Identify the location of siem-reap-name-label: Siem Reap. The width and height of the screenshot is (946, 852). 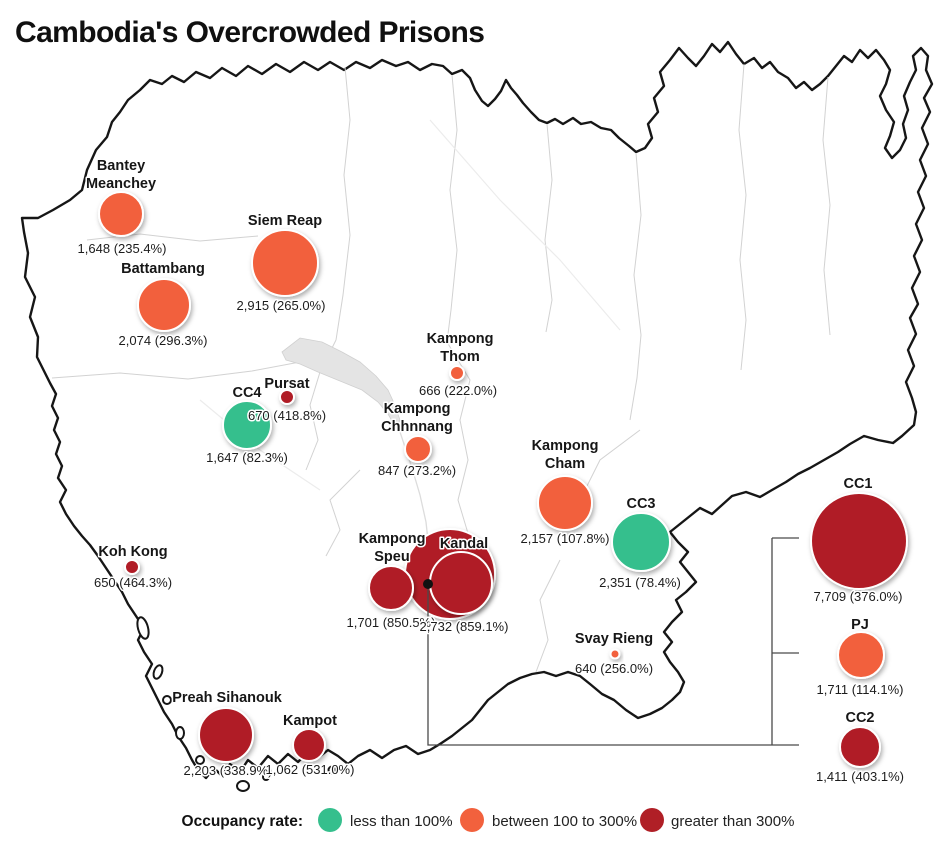
(285, 221).